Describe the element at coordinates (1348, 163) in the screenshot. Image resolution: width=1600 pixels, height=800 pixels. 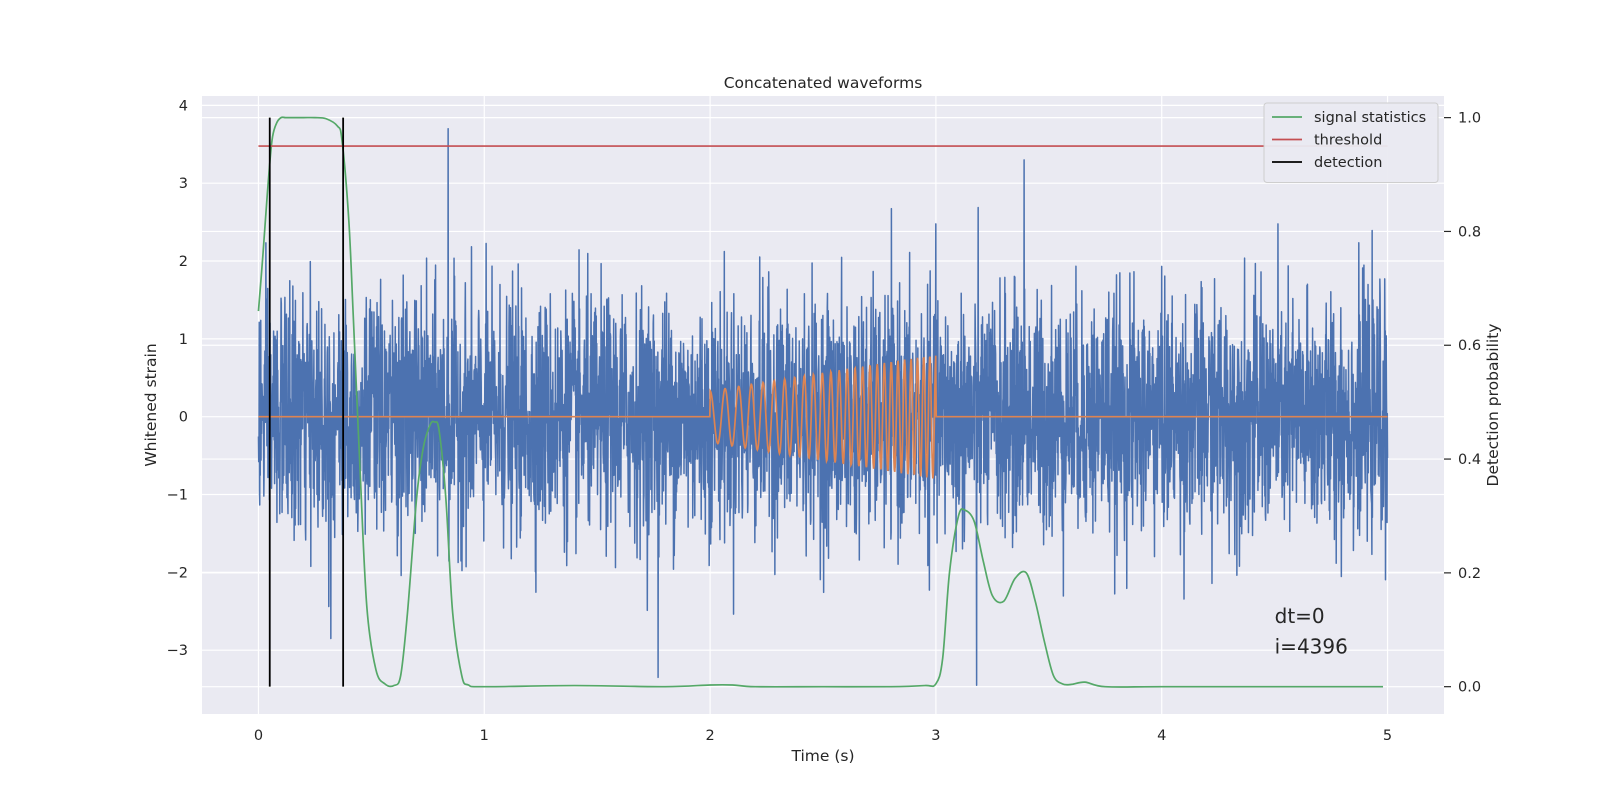
I see `legend-label: detection` at that location.